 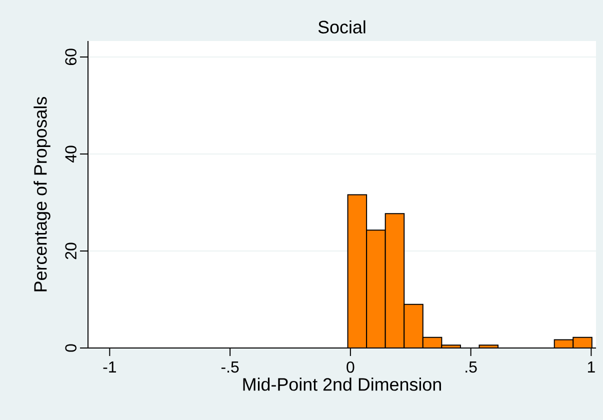 I want to click on x-tick-label: .5, so click(x=471, y=367).